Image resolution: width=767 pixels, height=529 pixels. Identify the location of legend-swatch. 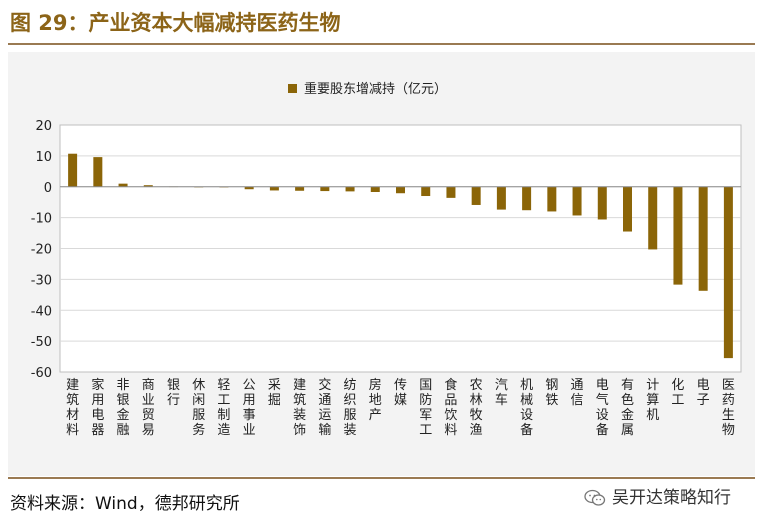
(292, 88).